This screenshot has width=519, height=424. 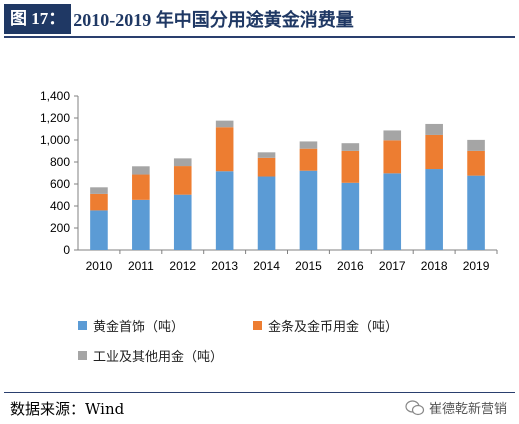 What do you see at coordinates (257, 325) in the screenshot?
I see `legend-swatch-bars-coins` at bounding box center [257, 325].